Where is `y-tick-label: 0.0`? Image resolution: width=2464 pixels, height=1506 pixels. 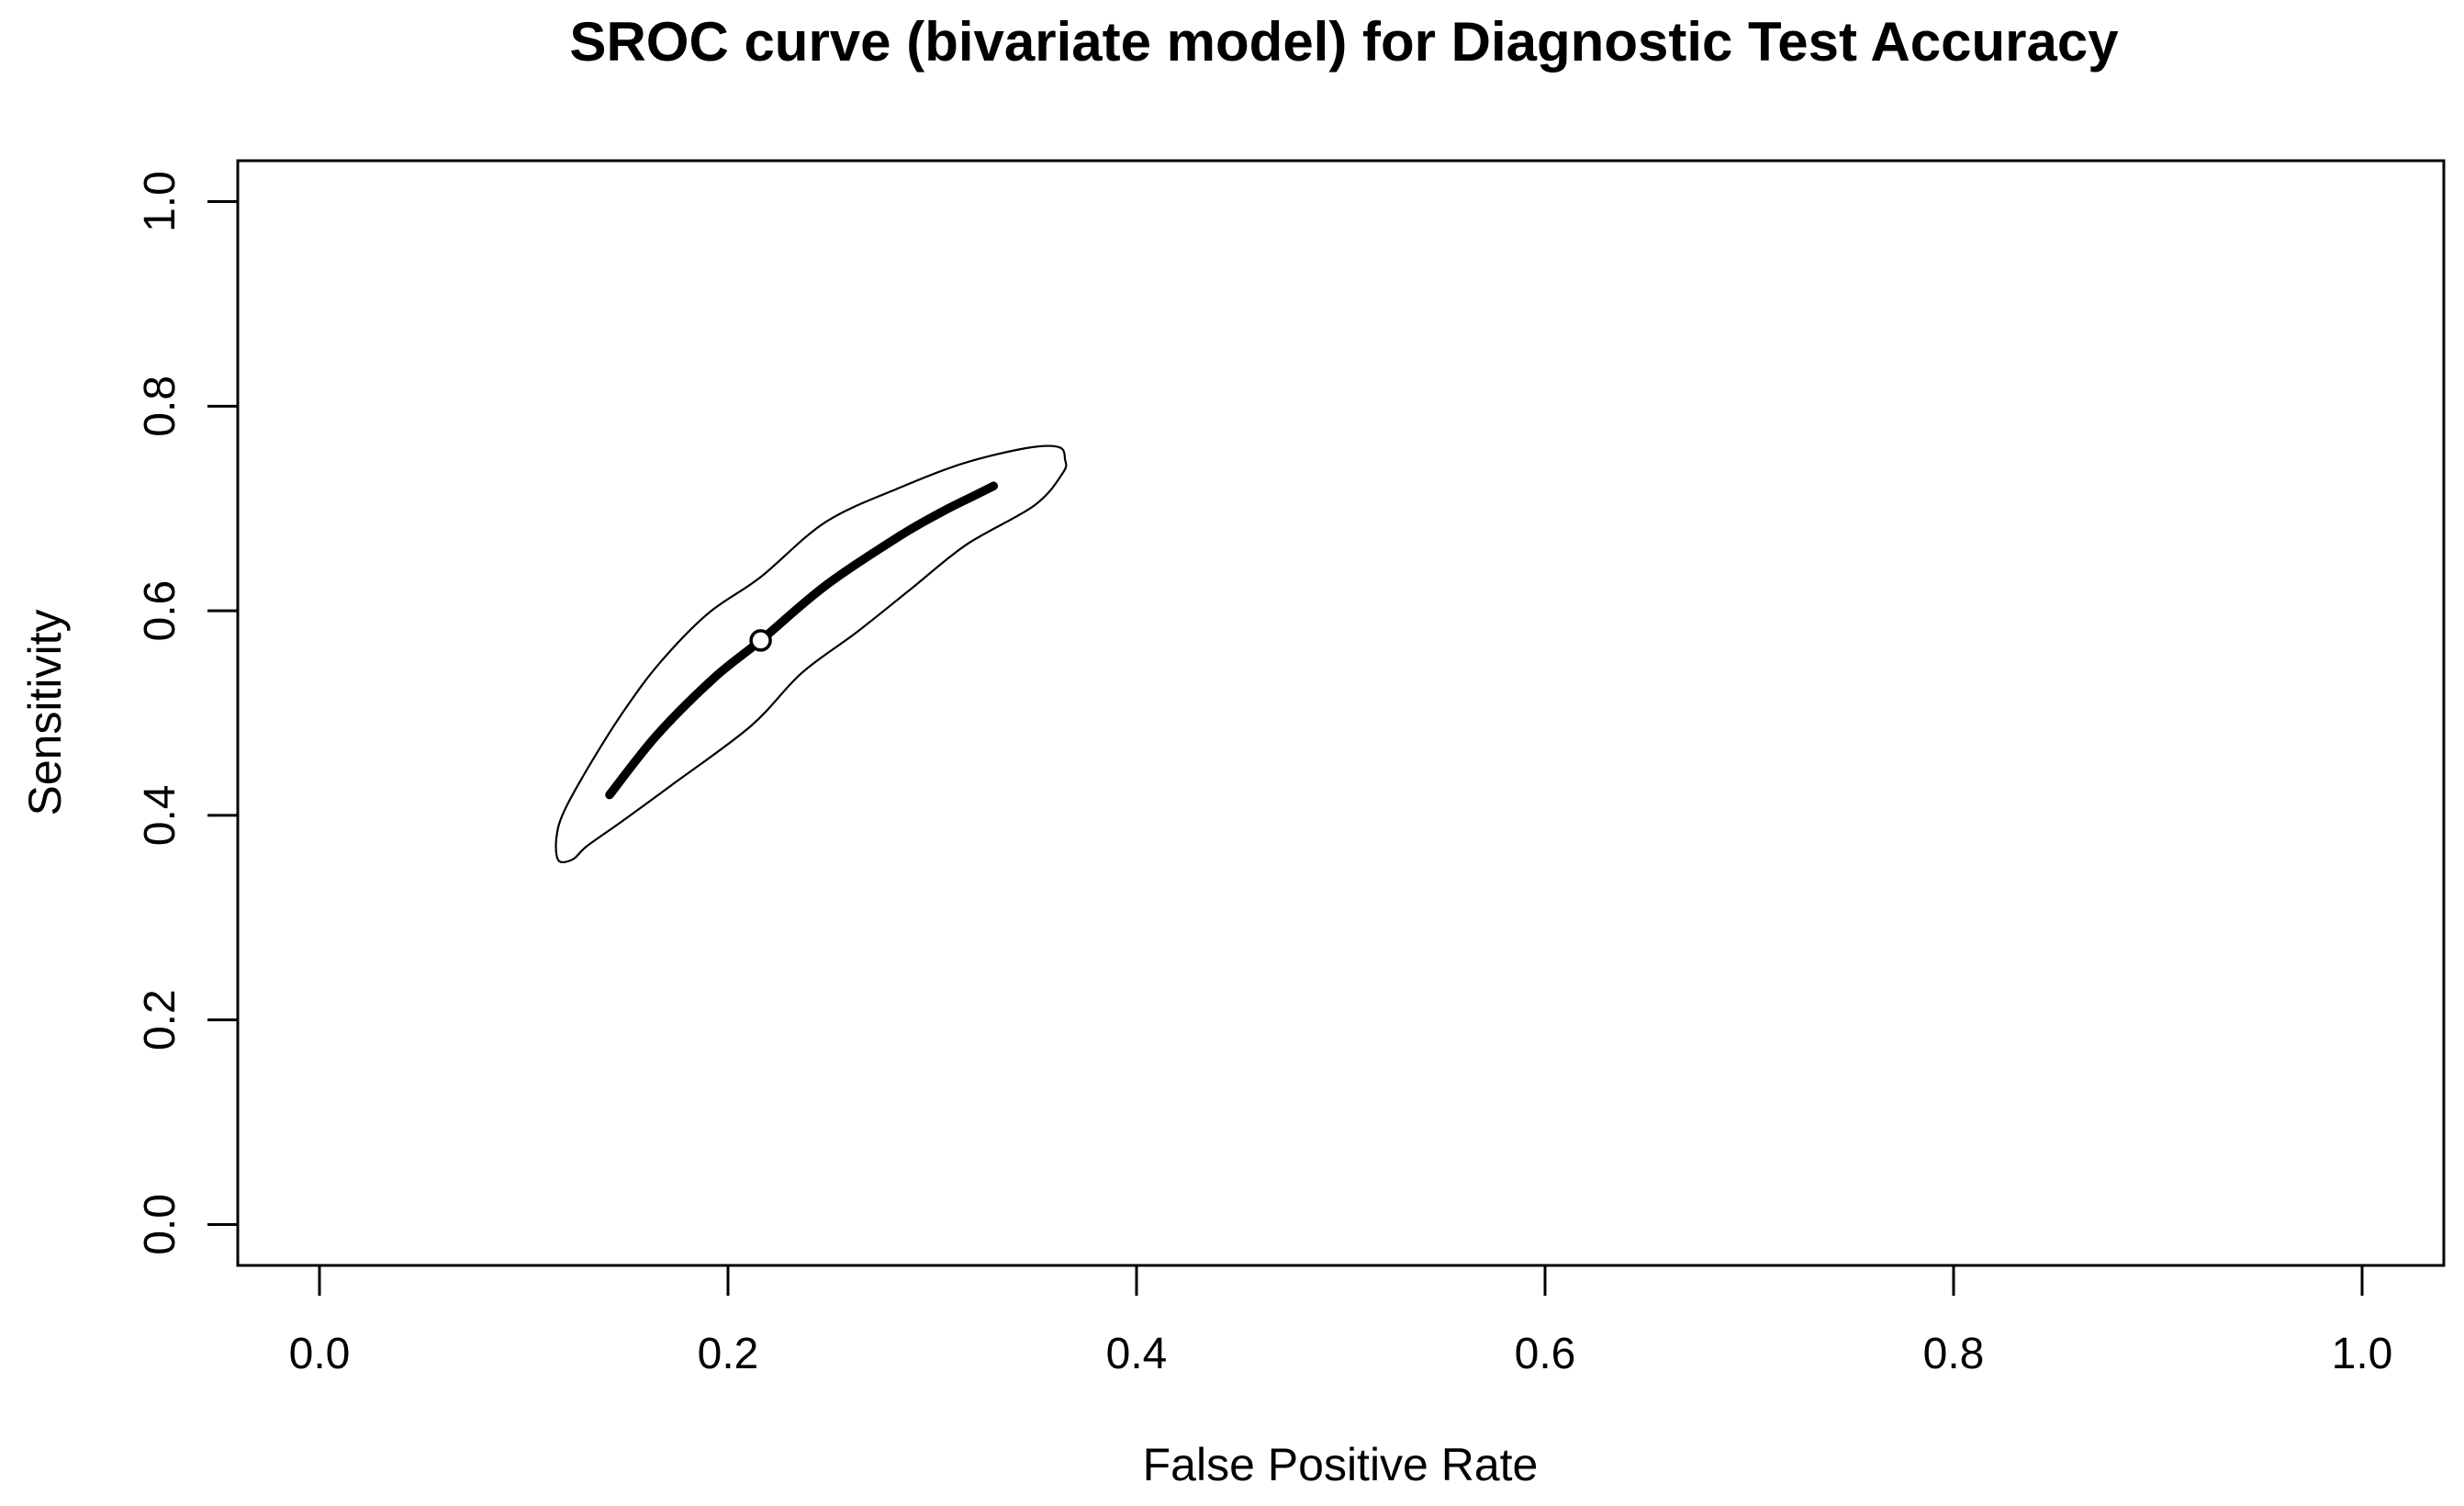 y-tick-label: 0.0 is located at coordinates (160, 1224).